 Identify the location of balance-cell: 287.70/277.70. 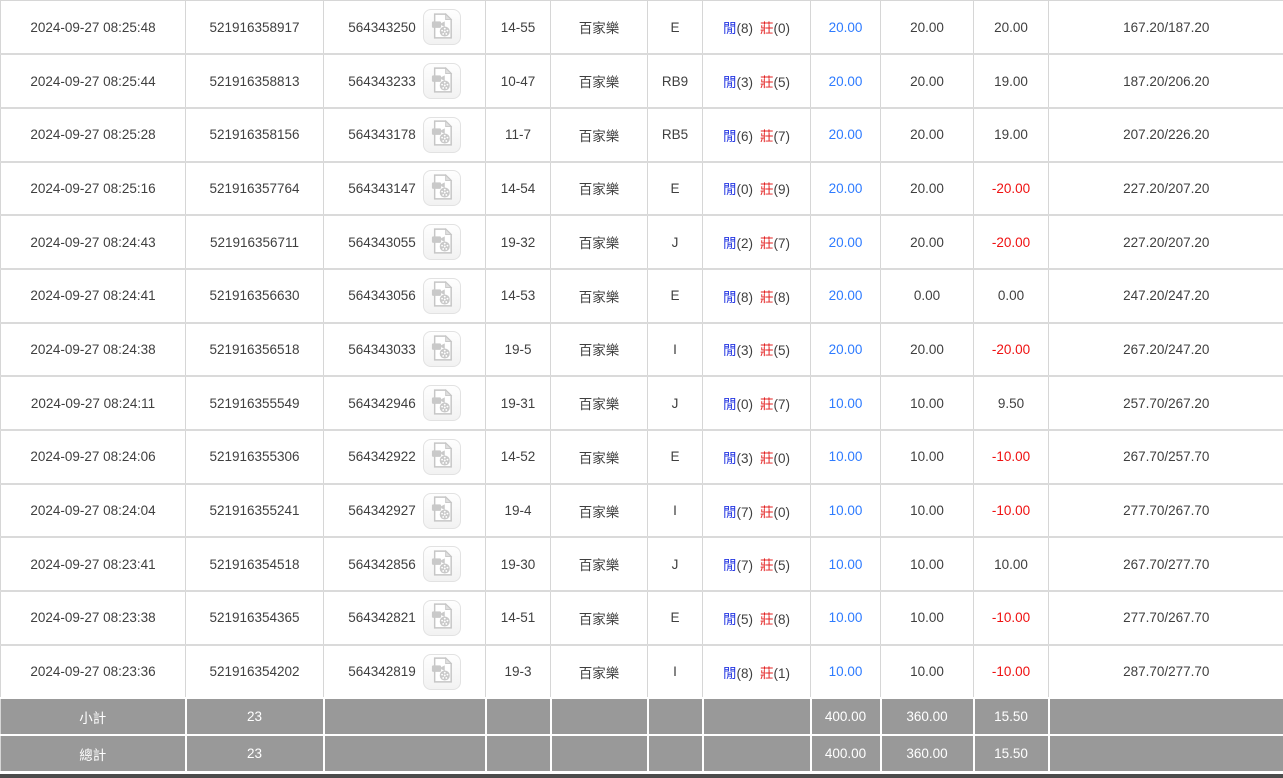
(1166, 672).